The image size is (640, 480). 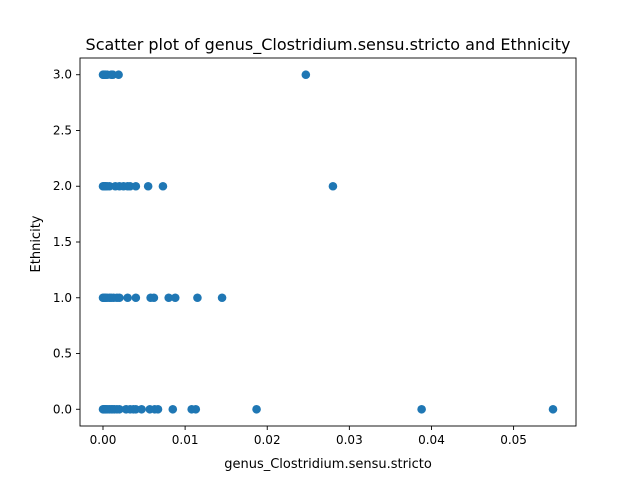 I want to click on x-tick-label: 0.02, so click(x=267, y=440).